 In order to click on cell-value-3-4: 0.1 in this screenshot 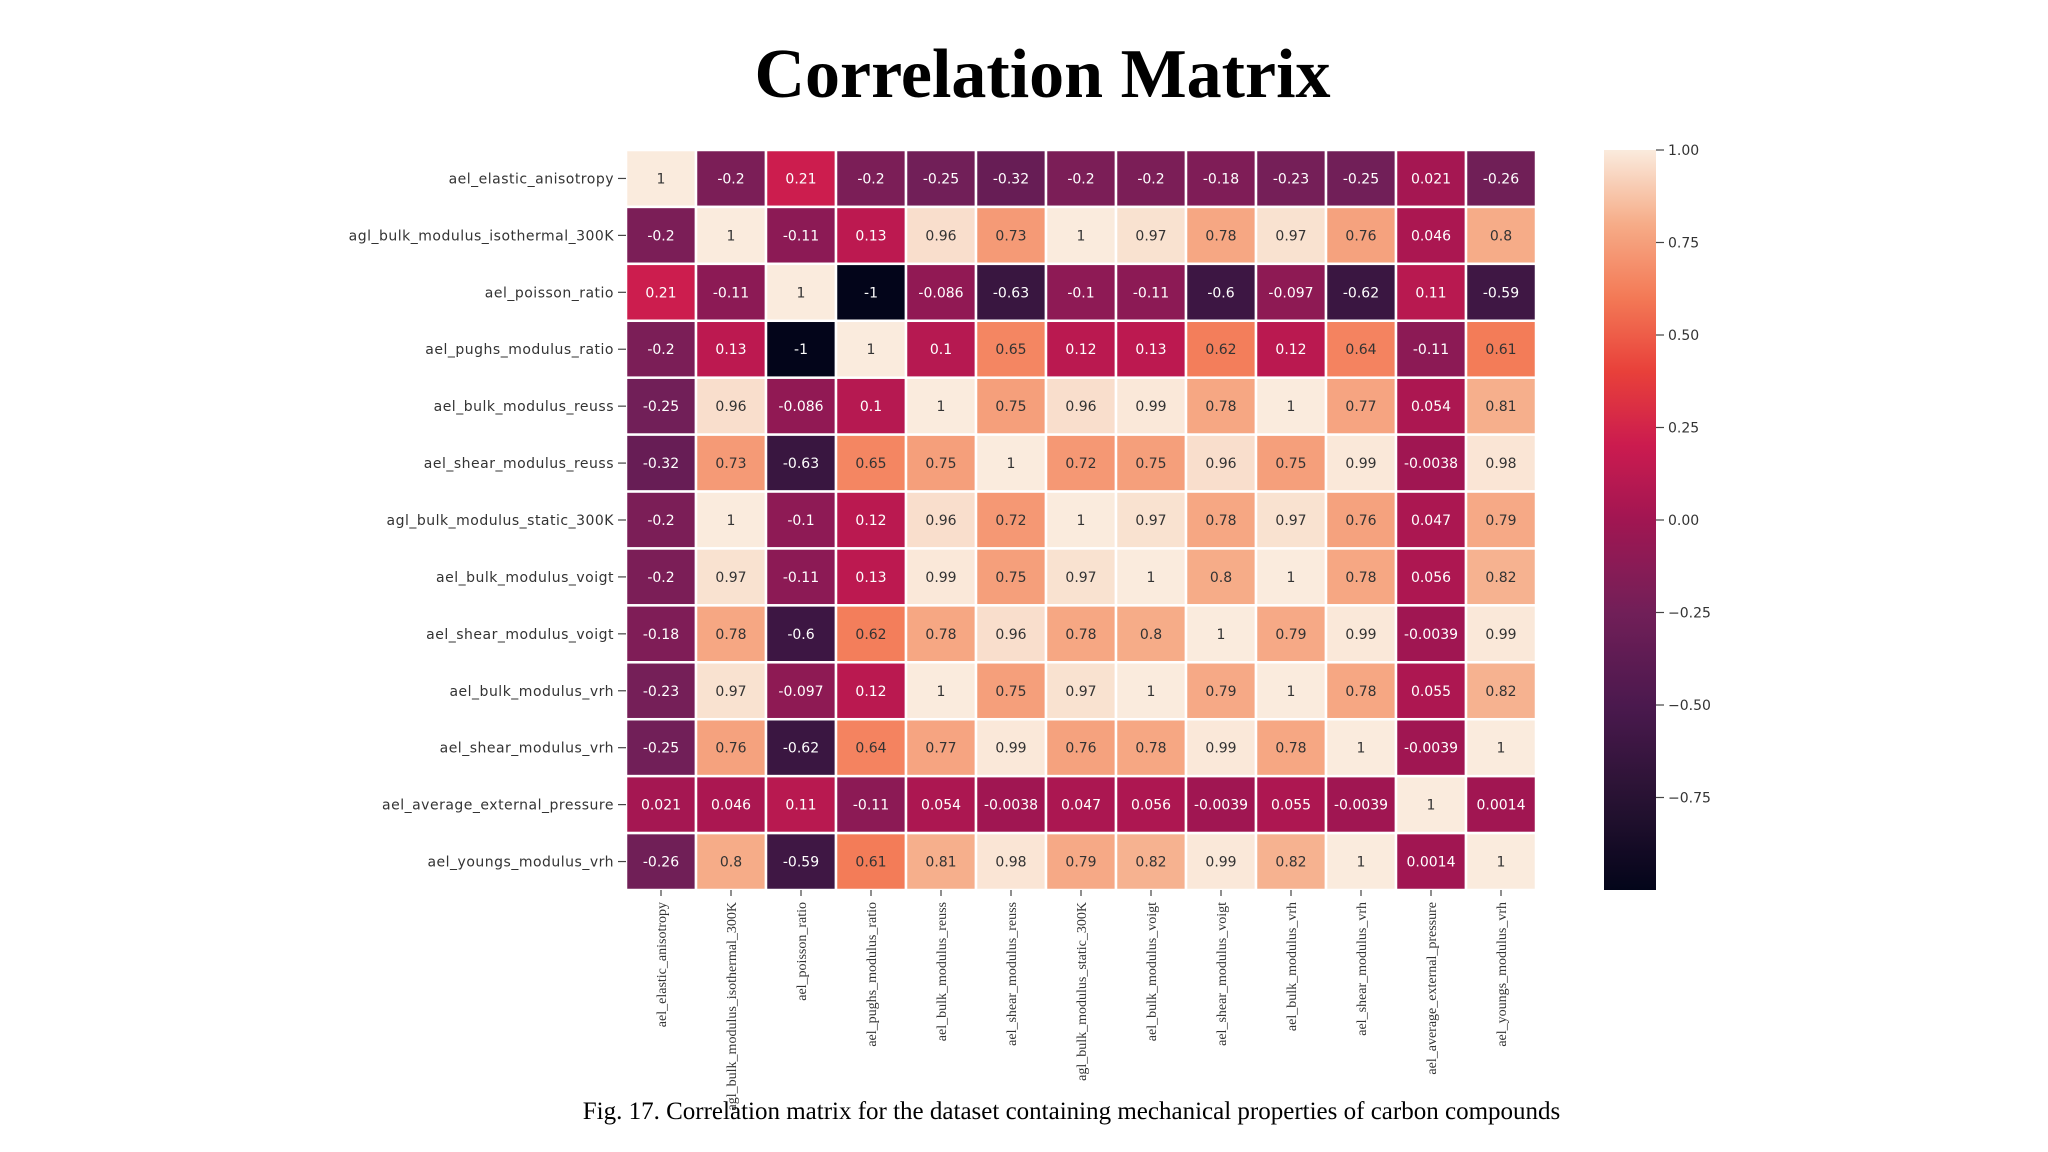, I will do `click(941, 350)`.